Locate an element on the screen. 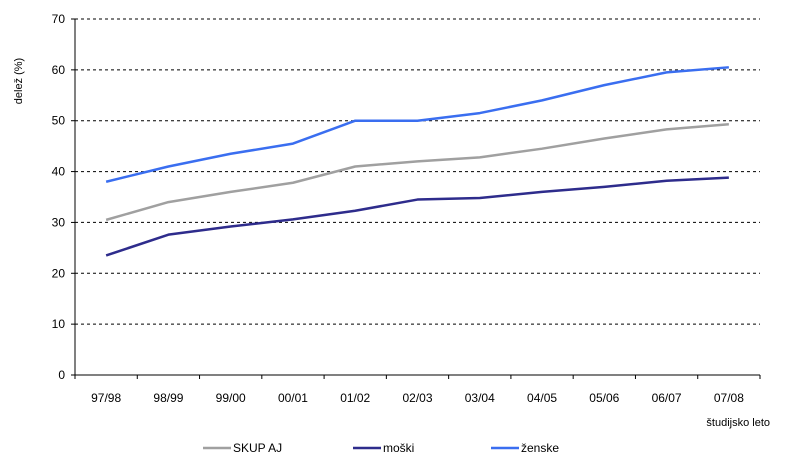 Image resolution: width=785 pixels, height=456 pixels. x-tick-label: 06/07 is located at coordinates (667, 398).